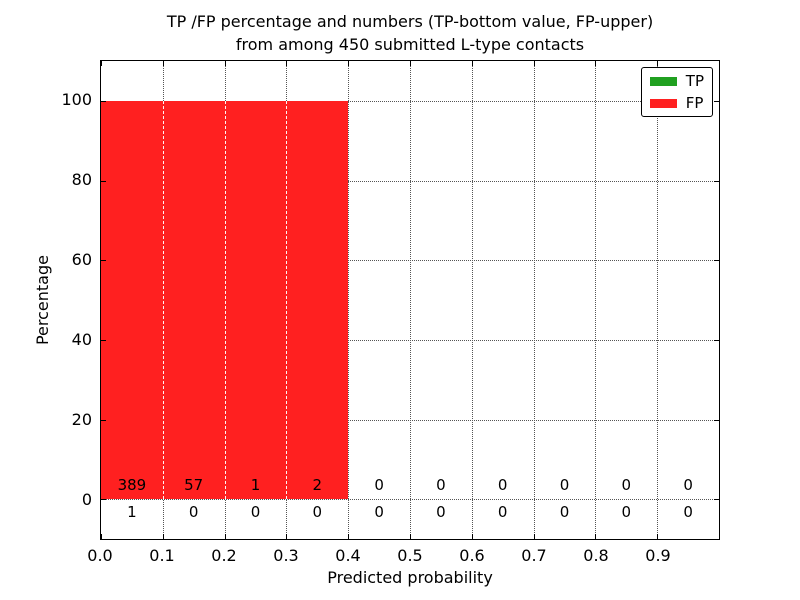 The height and width of the screenshot is (600, 800). Describe the element at coordinates (694, 81) in the screenshot. I see `legend-label-tp: TP` at that location.